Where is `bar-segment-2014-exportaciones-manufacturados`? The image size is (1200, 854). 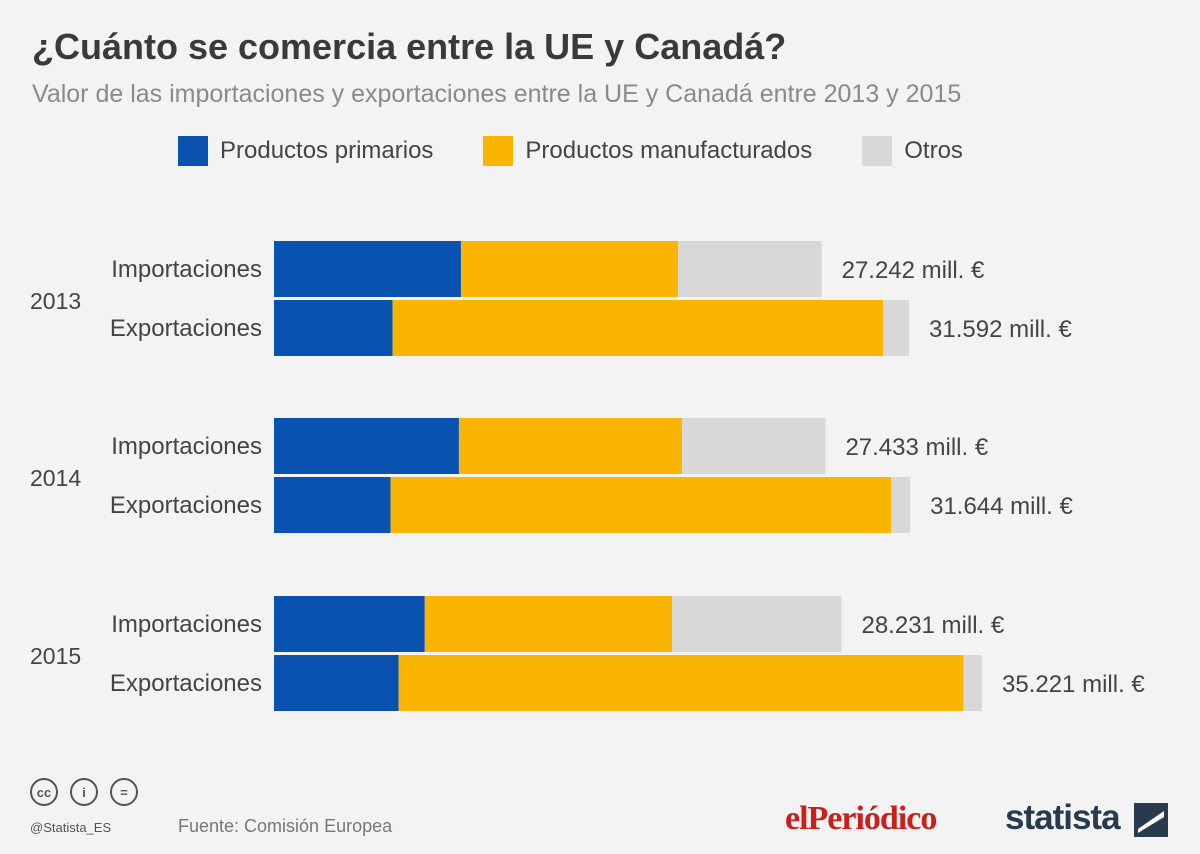 bar-segment-2014-exportaciones-manufacturados is located at coordinates (641, 505).